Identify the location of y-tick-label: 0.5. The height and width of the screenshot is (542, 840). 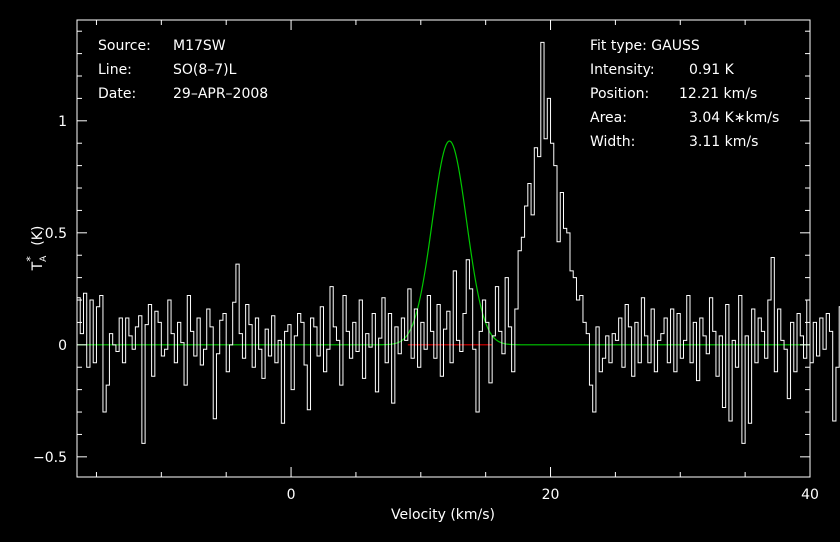
(56, 234).